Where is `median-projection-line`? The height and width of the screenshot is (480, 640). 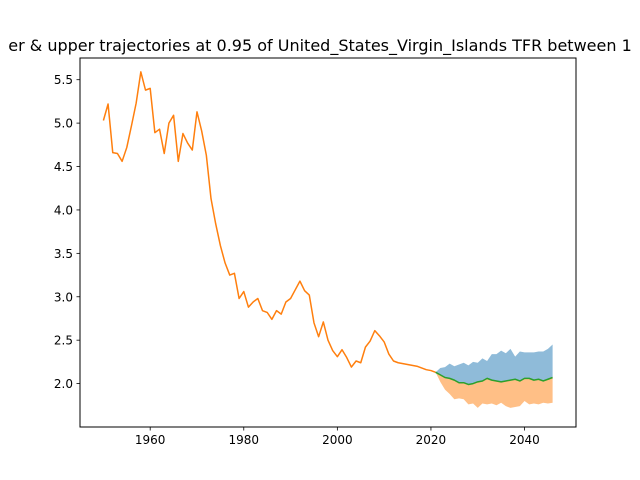 median-projection-line is located at coordinates (494, 378).